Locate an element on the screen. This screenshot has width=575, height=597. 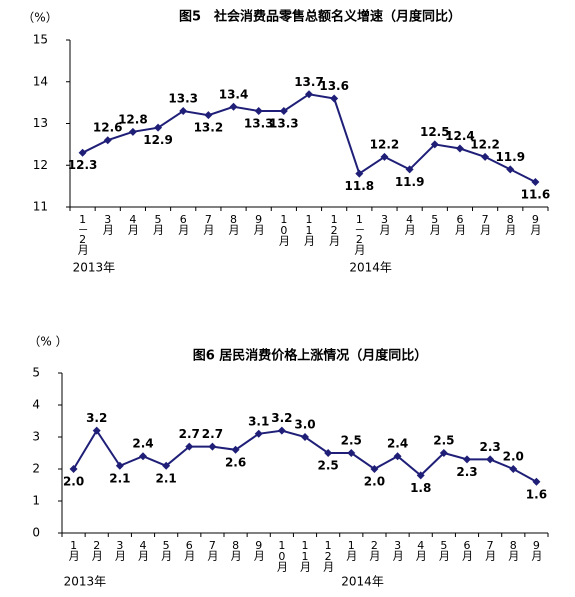
y-tick-label: 1 is located at coordinates (36, 501).